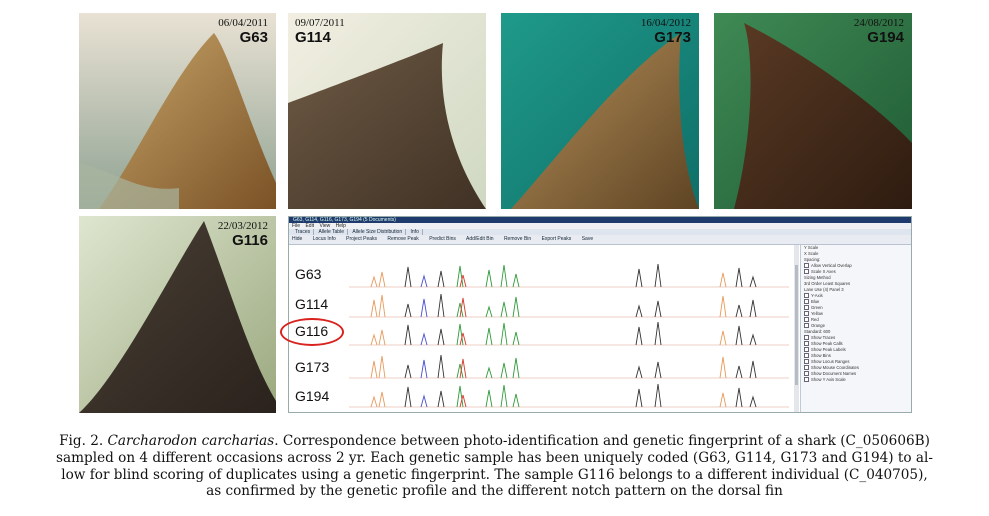 The height and width of the screenshot is (516, 989). Describe the element at coordinates (856, 308) in the screenshot. I see `green-dye-checkbox: Green` at that location.